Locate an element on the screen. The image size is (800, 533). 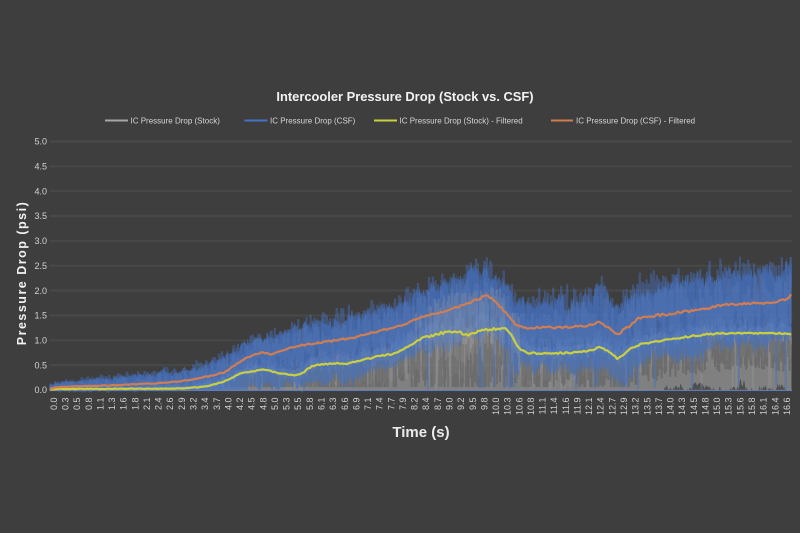
svg-text: 3.7 is located at coordinates (217, 404).